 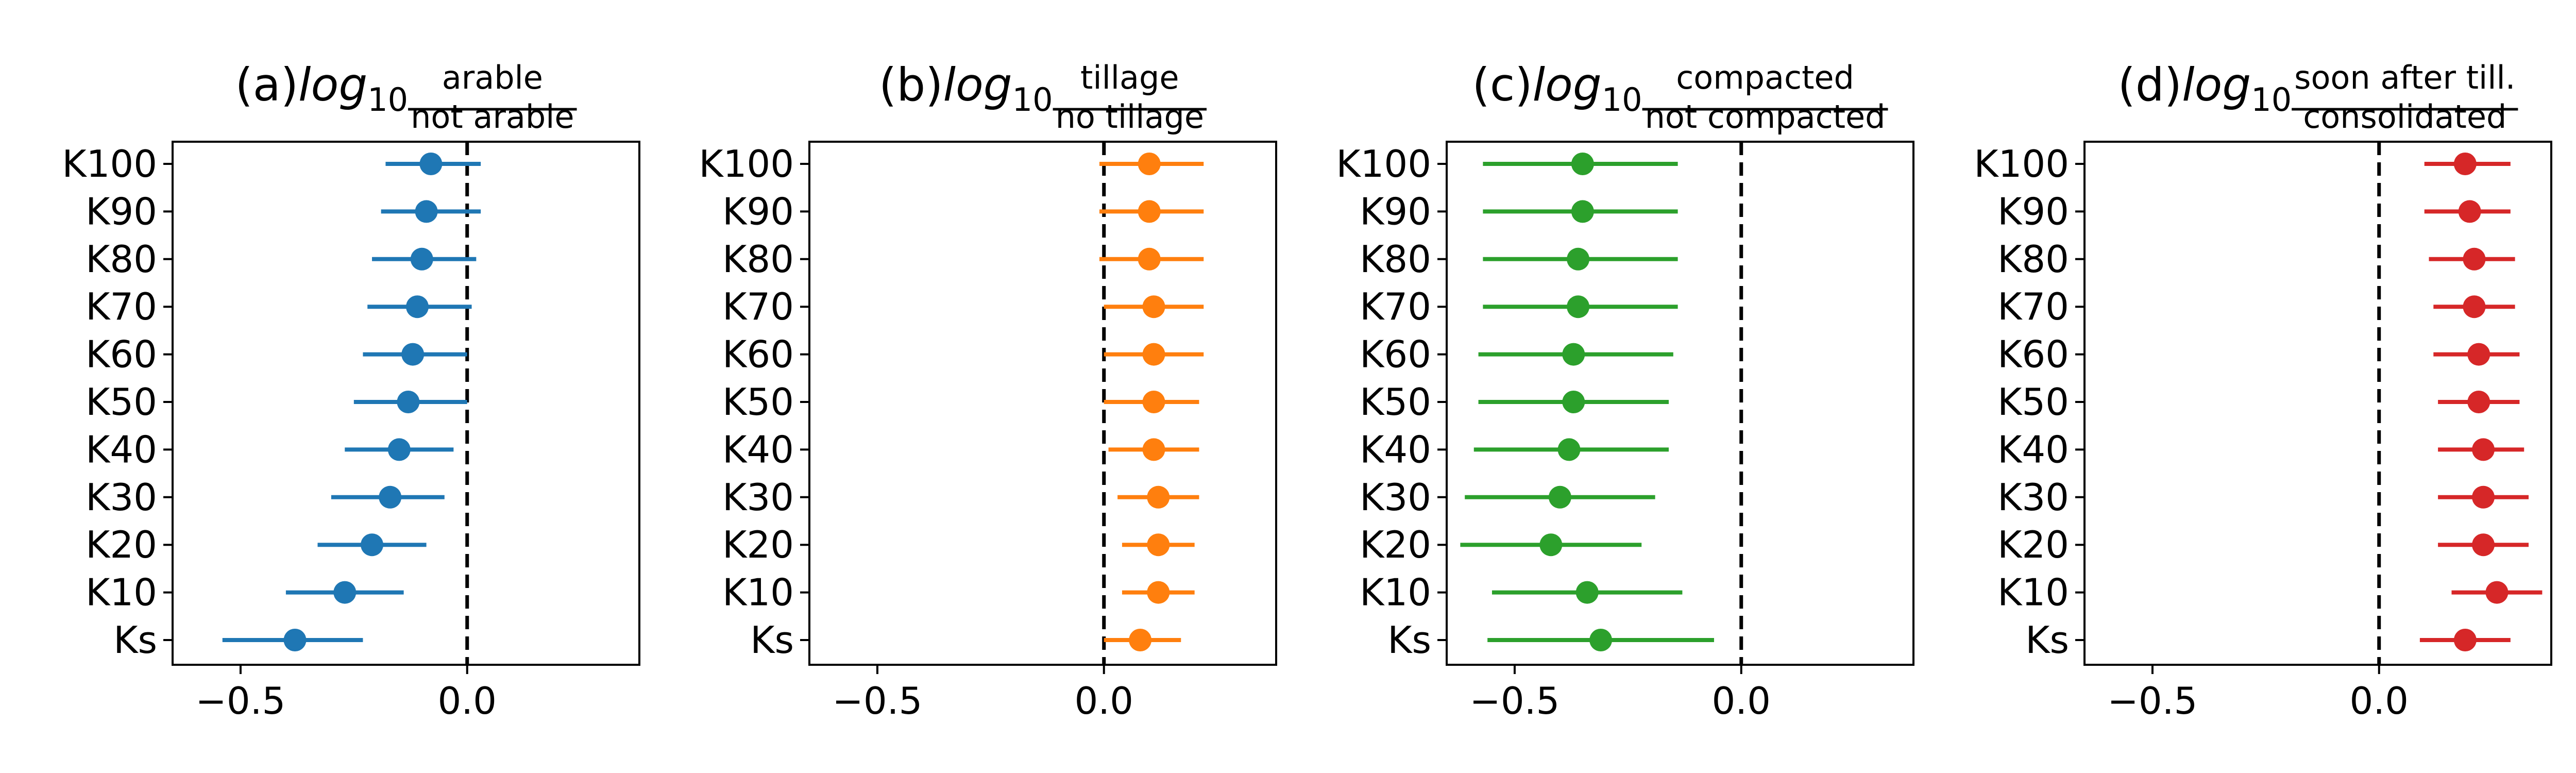 What do you see at coordinates (2379, 700) in the screenshot?
I see `panel-d-xtick-label: 0.0` at bounding box center [2379, 700].